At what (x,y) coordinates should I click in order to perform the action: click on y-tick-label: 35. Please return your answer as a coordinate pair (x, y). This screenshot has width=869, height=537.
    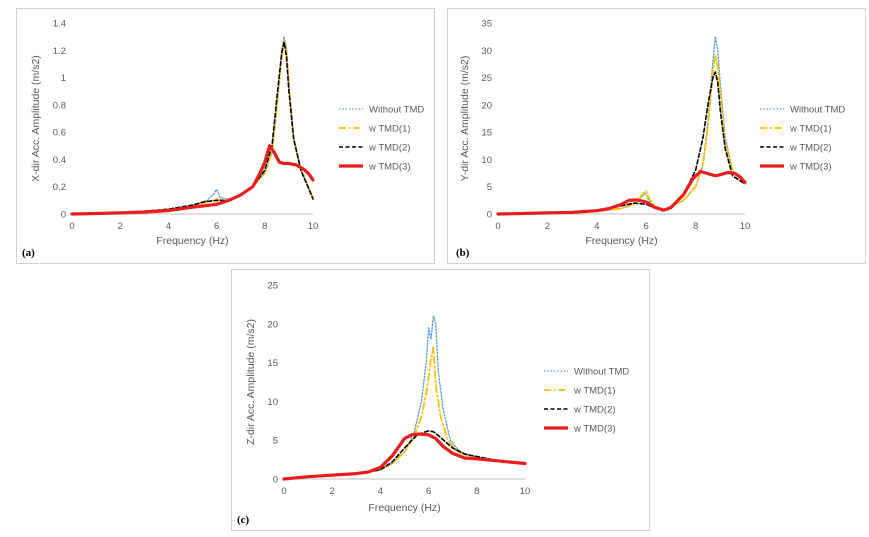
    Looking at the image, I should click on (486, 24).